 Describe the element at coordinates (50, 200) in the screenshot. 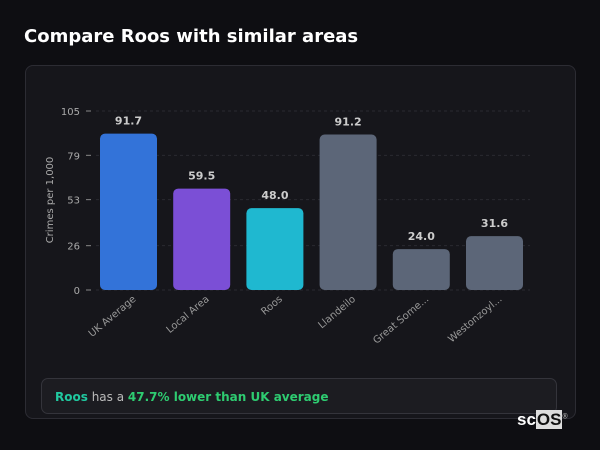

I see `y-axis-label: Crimes per 1,000` at that location.